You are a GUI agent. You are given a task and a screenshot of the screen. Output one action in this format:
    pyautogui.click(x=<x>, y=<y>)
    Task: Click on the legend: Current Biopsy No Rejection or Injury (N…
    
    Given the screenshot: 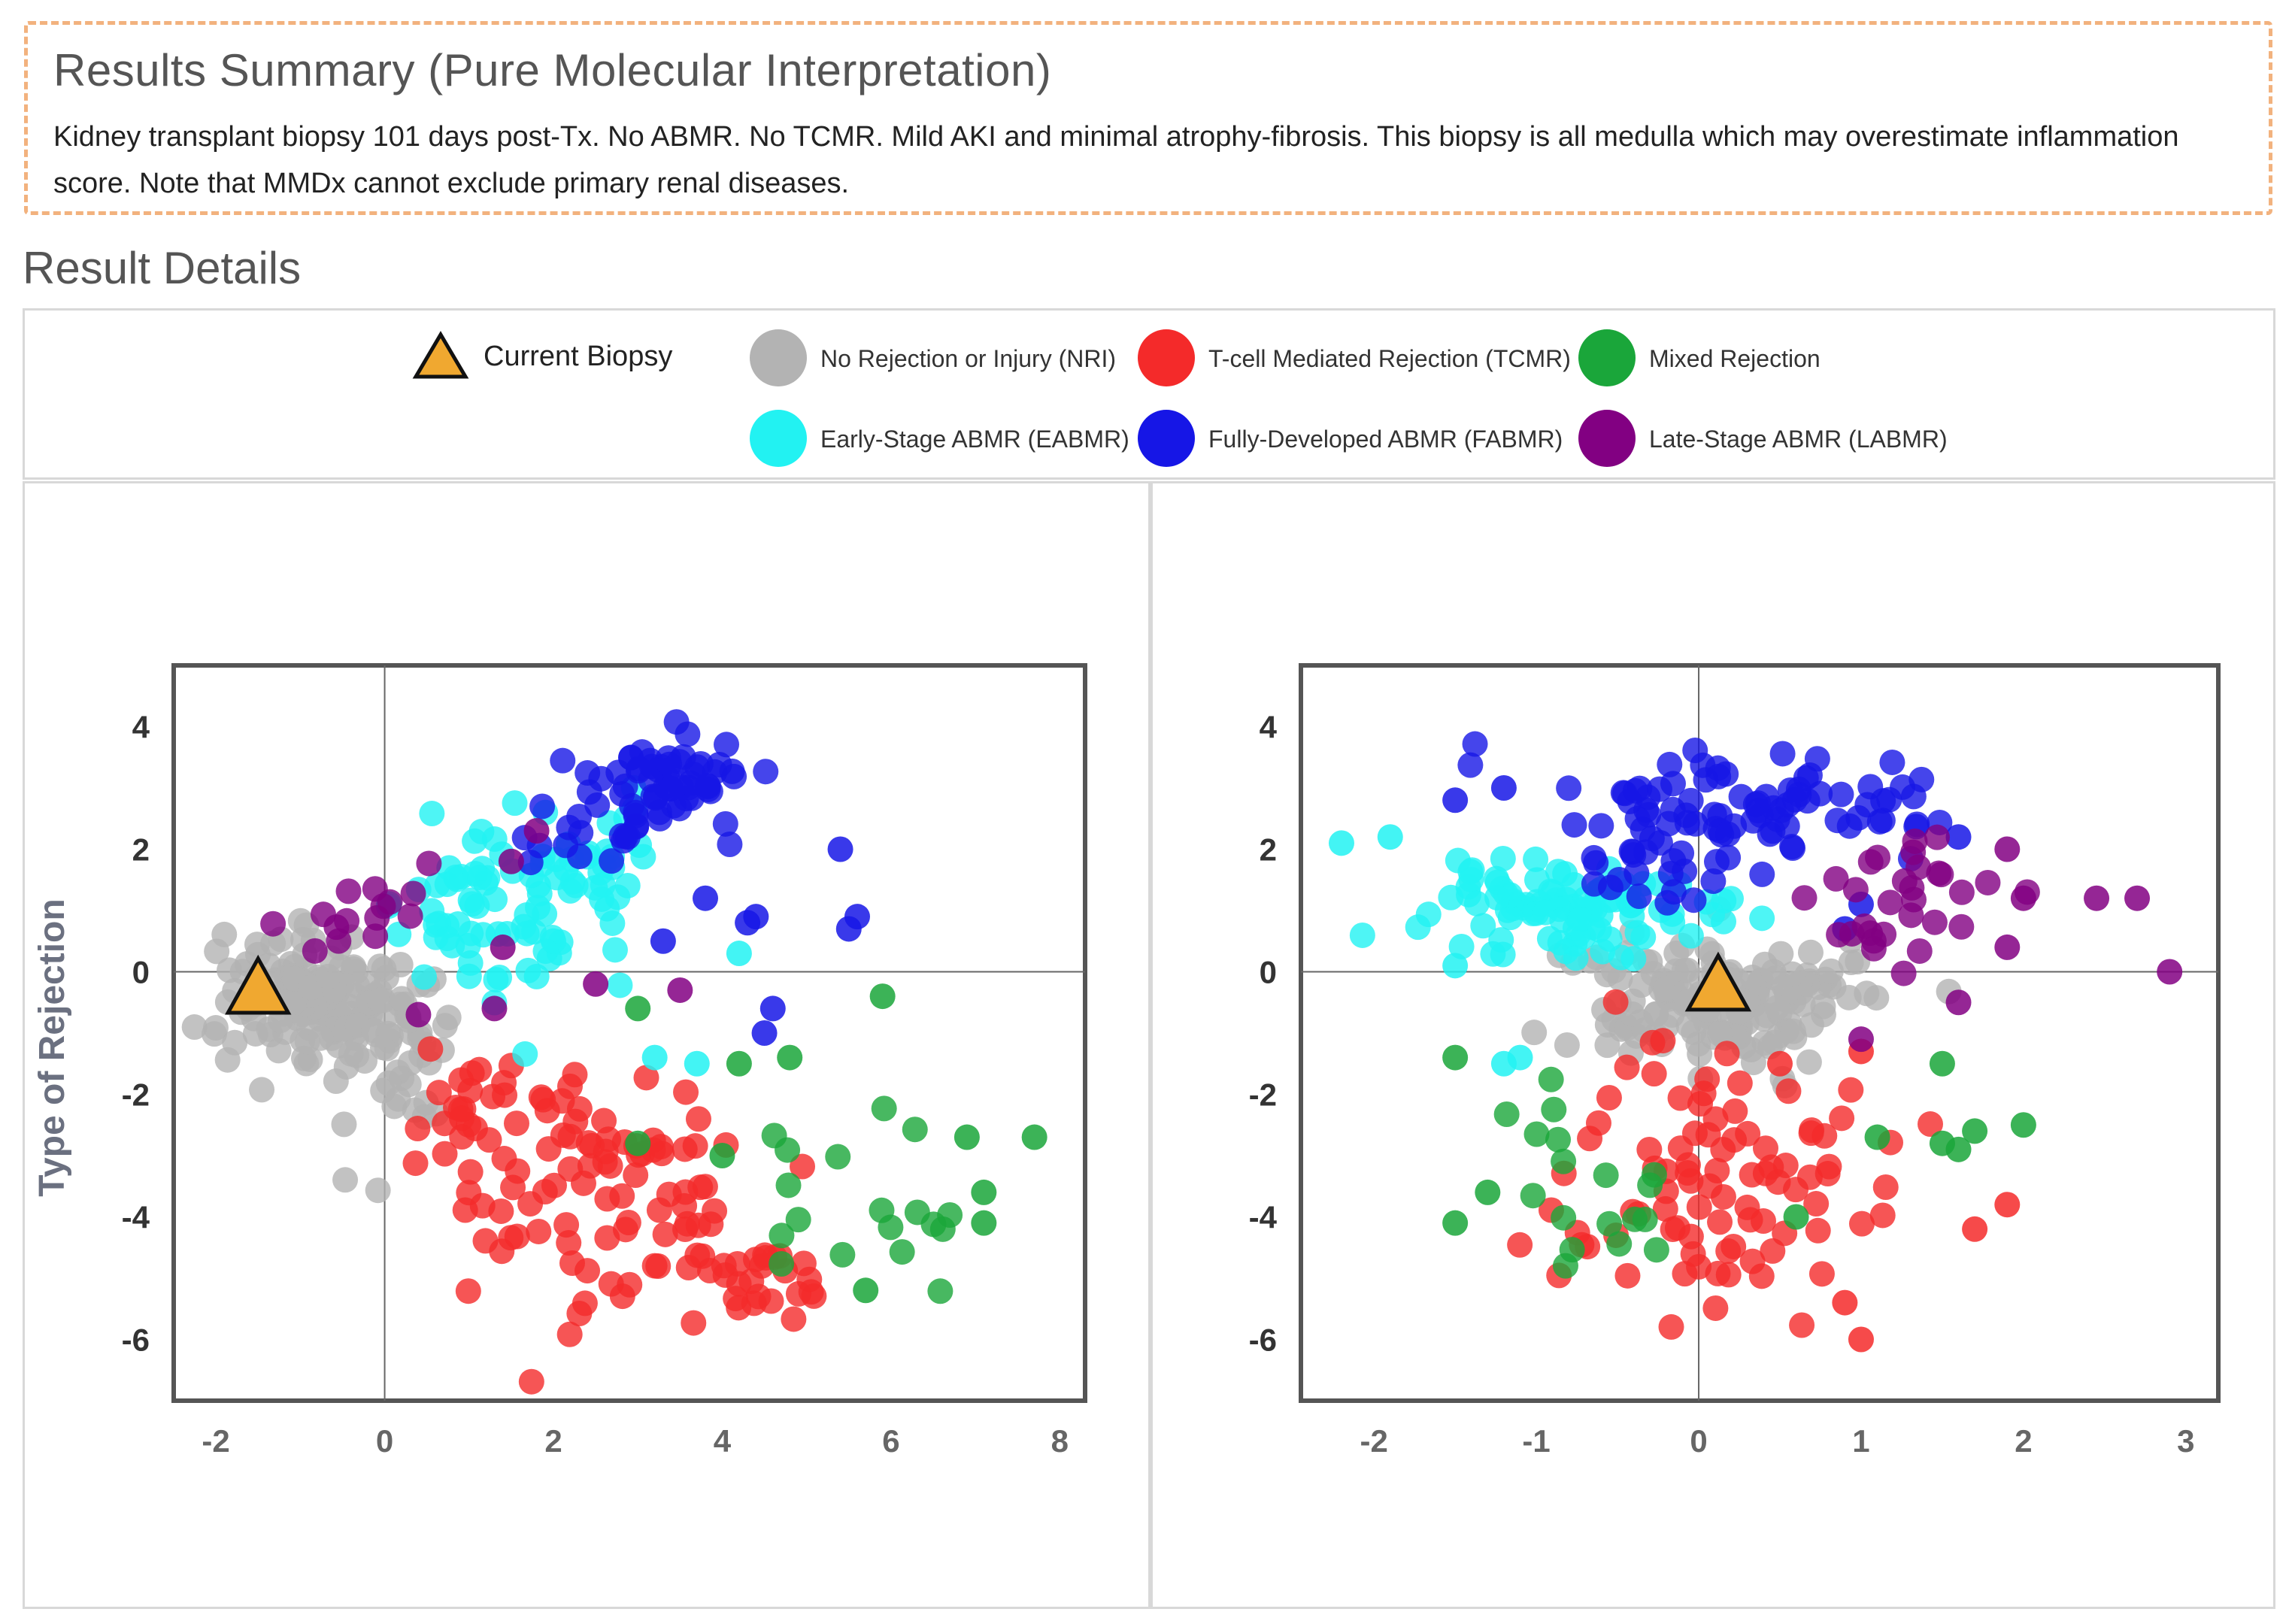 What is the action you would take?
    pyautogui.click(x=1149, y=394)
    